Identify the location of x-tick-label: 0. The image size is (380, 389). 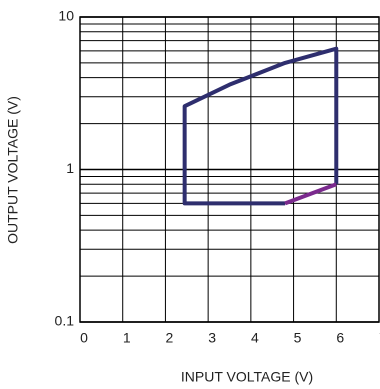
(84, 338).